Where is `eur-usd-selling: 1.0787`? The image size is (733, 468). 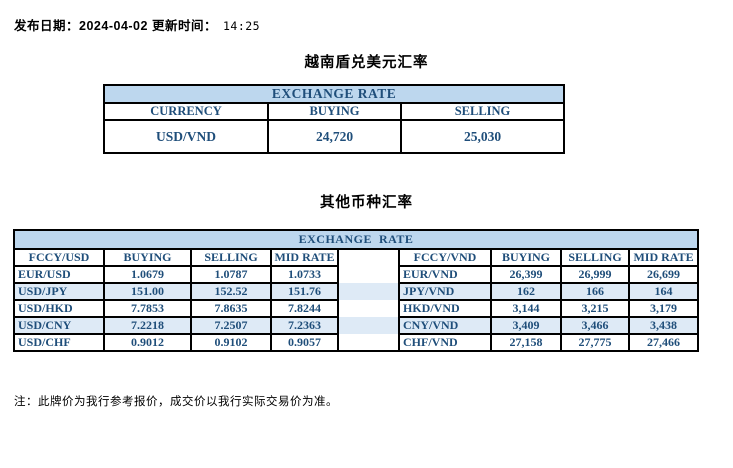
eur-usd-selling: 1.0787 is located at coordinates (231, 274).